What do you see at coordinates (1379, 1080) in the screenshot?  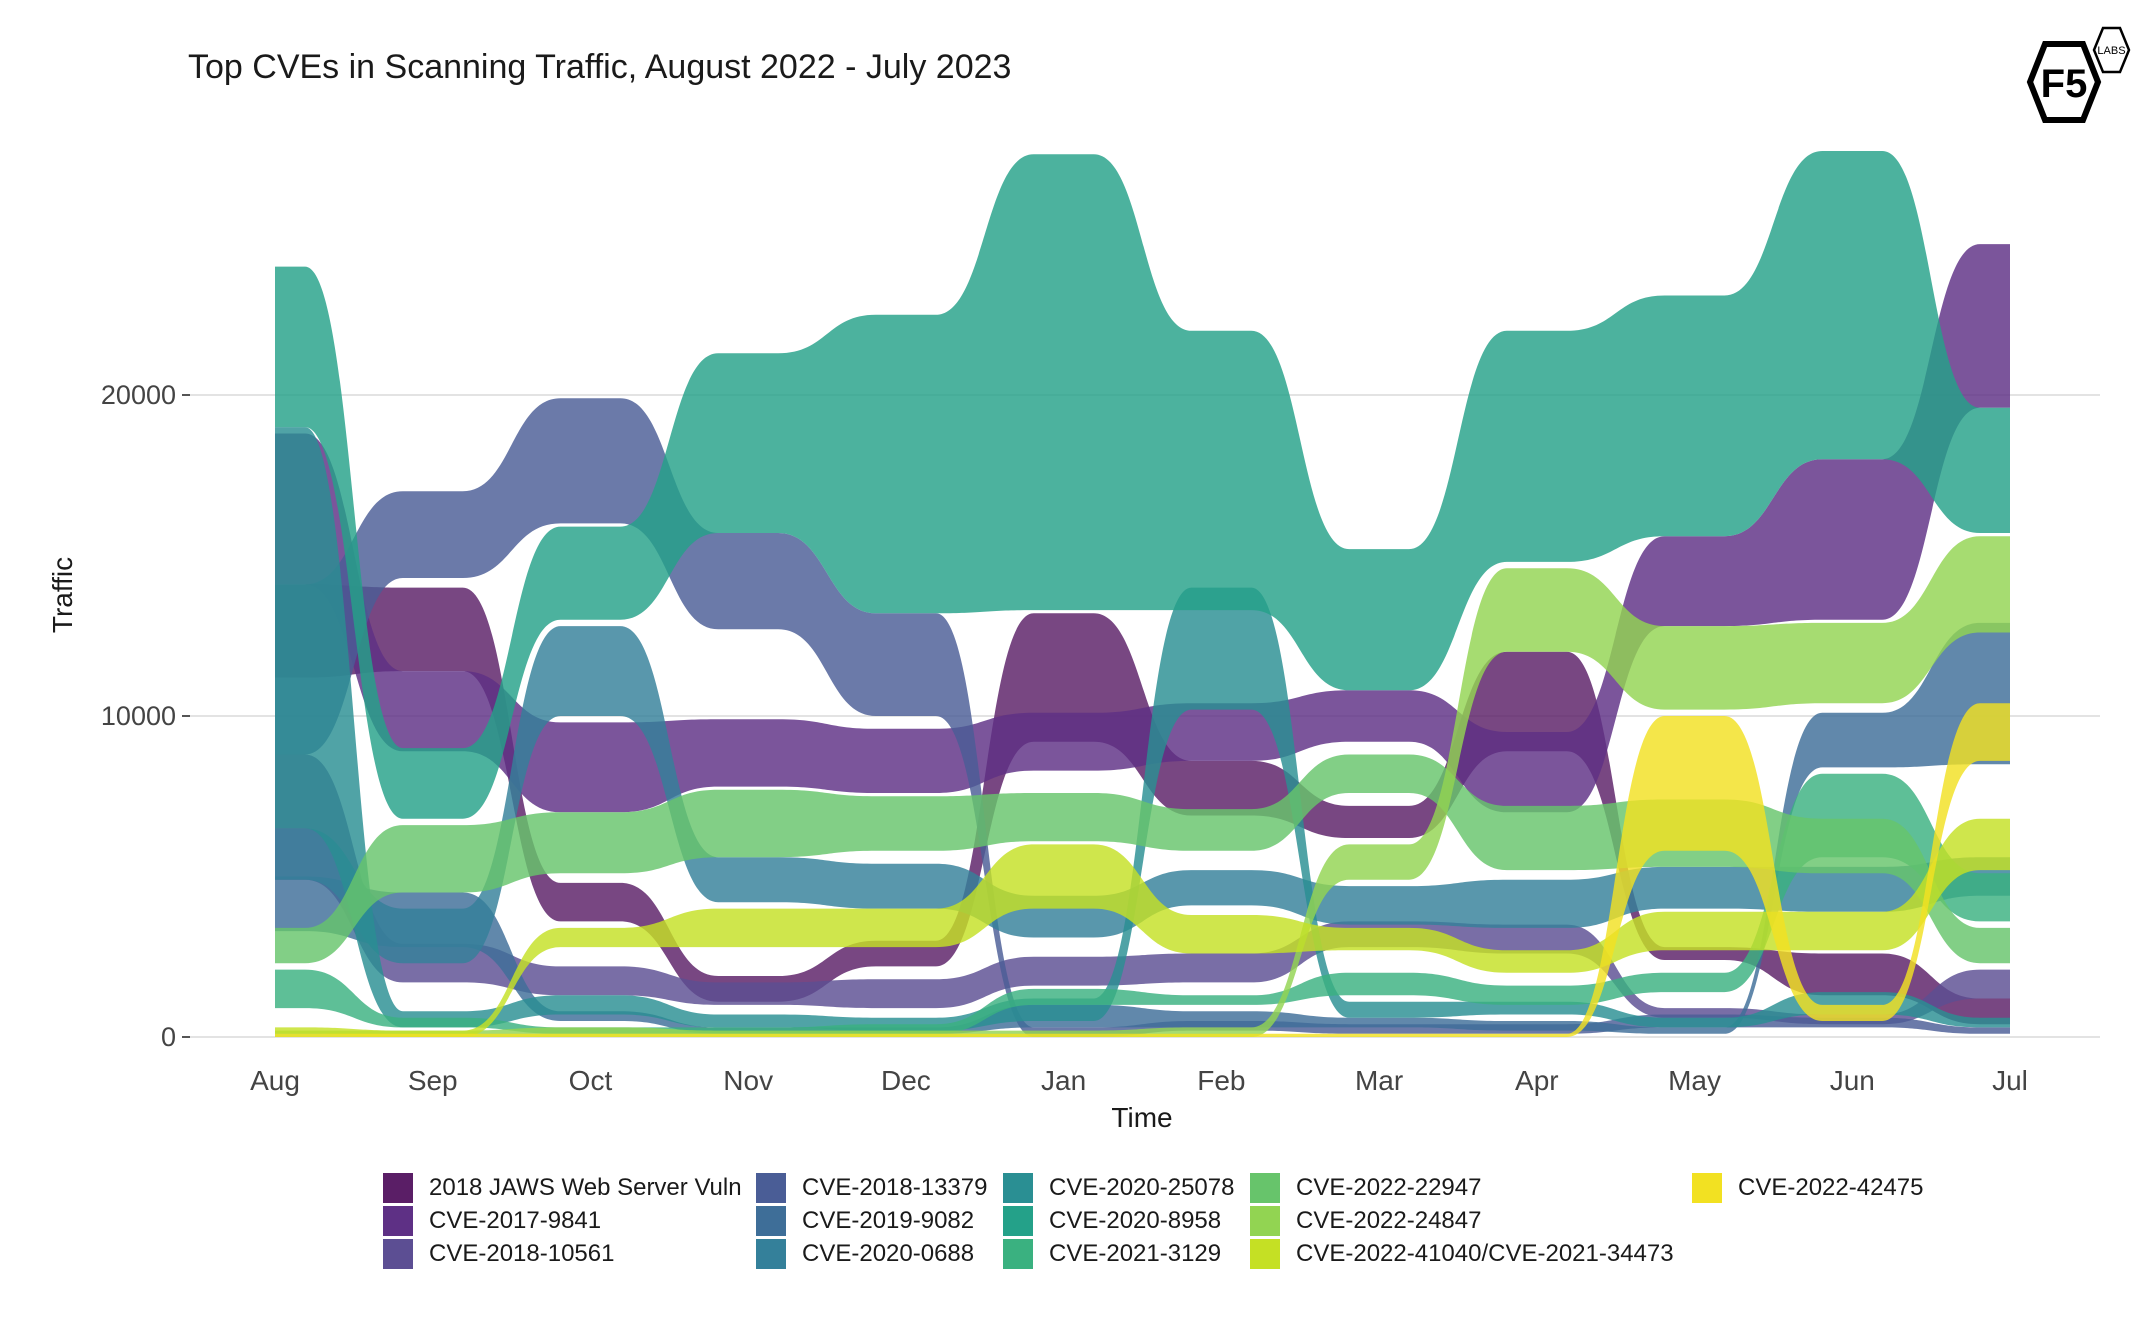 I see `x-tick-label: Mar` at bounding box center [1379, 1080].